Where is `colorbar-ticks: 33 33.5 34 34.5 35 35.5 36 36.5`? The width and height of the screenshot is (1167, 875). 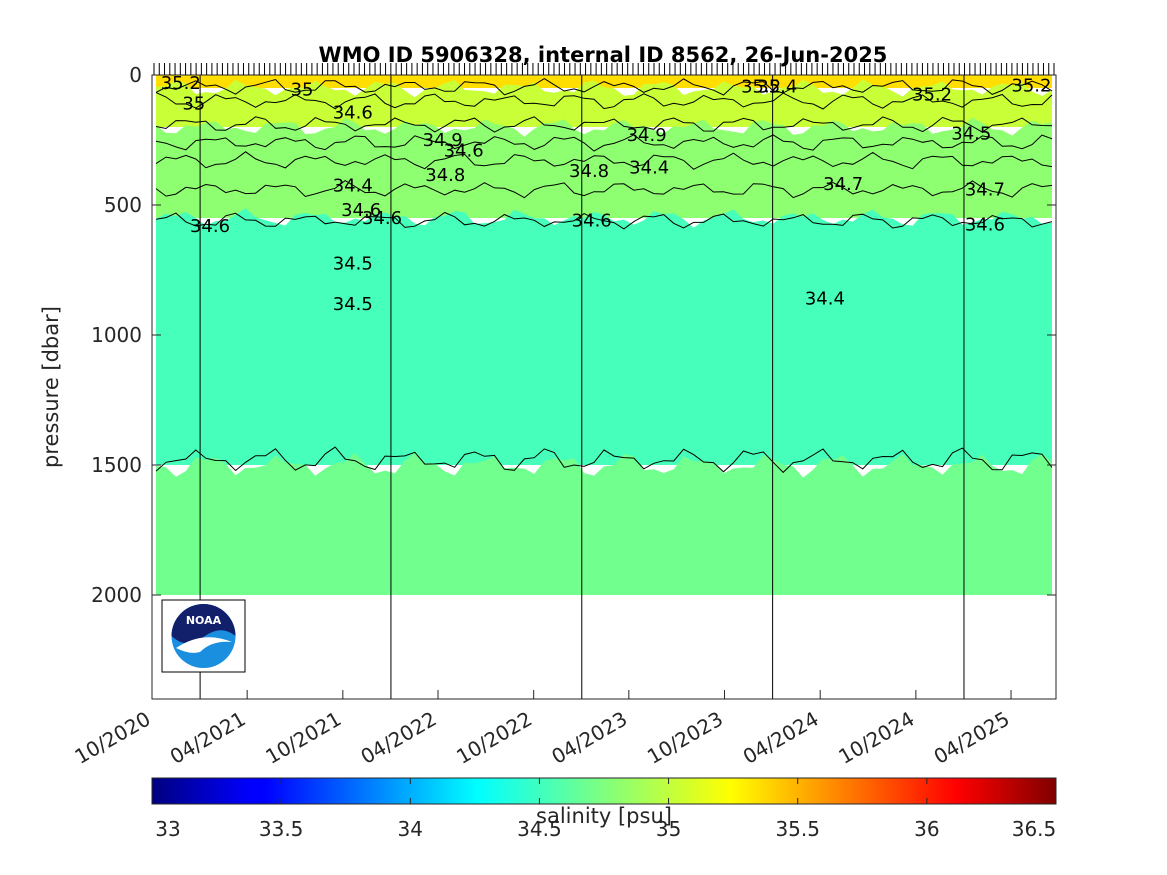
colorbar-ticks: 33 33.5 34 34.5 35 35.5 36 36.5 is located at coordinates (604, 809).